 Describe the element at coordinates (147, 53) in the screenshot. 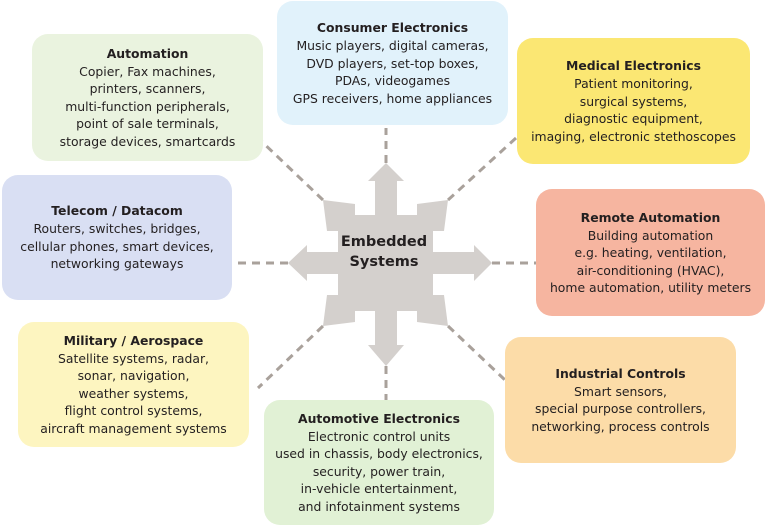

I see `box-title: Automation` at that location.